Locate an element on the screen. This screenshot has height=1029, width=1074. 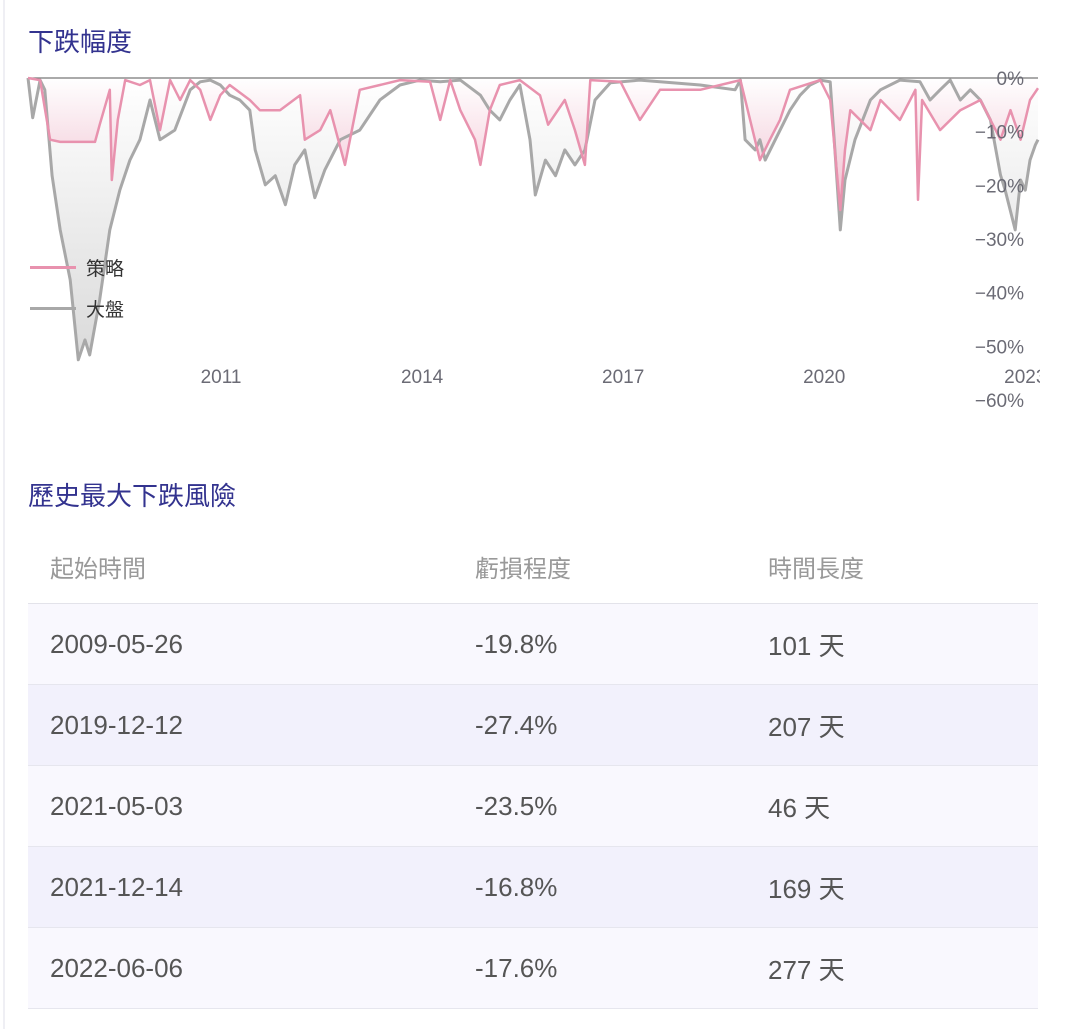
y-tick-label: 0% is located at coordinates (1011, 79).